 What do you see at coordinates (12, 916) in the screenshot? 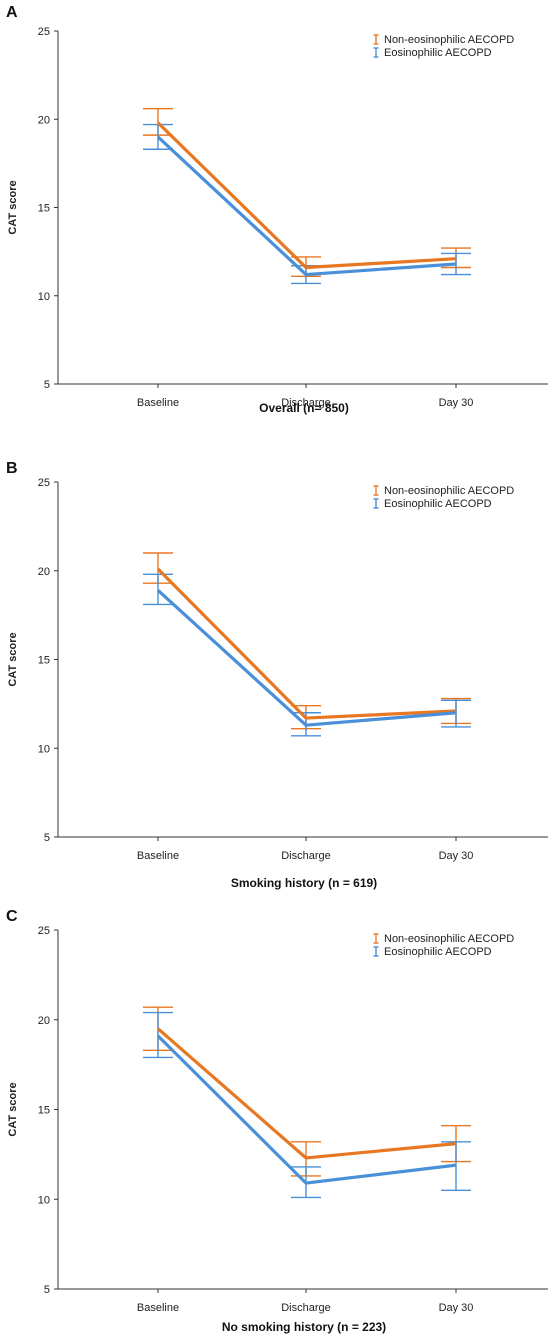
I see `panel-letter: C` at bounding box center [12, 916].